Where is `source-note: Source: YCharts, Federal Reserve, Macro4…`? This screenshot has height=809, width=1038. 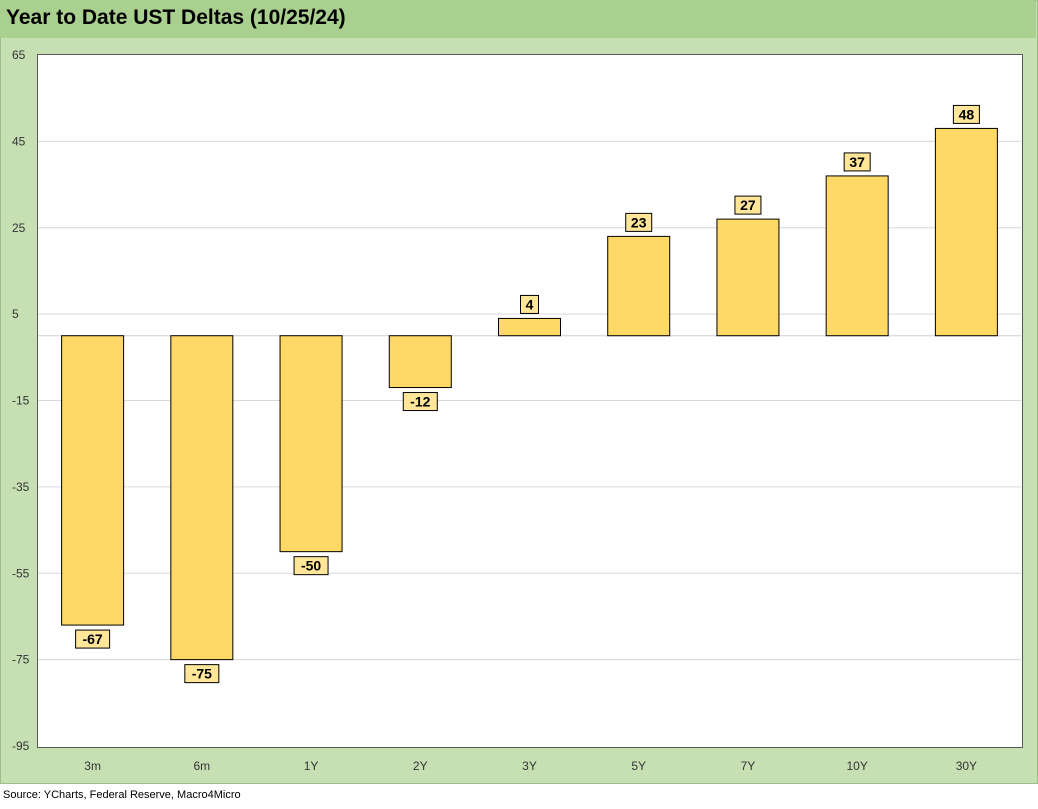 source-note: Source: YCharts, Federal Reserve, Macro4… is located at coordinates (122, 795).